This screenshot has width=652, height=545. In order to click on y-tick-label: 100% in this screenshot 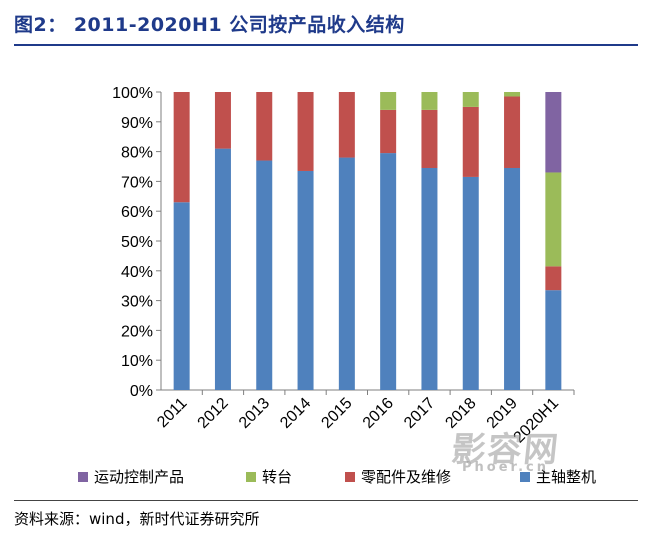, I will do `click(132, 93)`.